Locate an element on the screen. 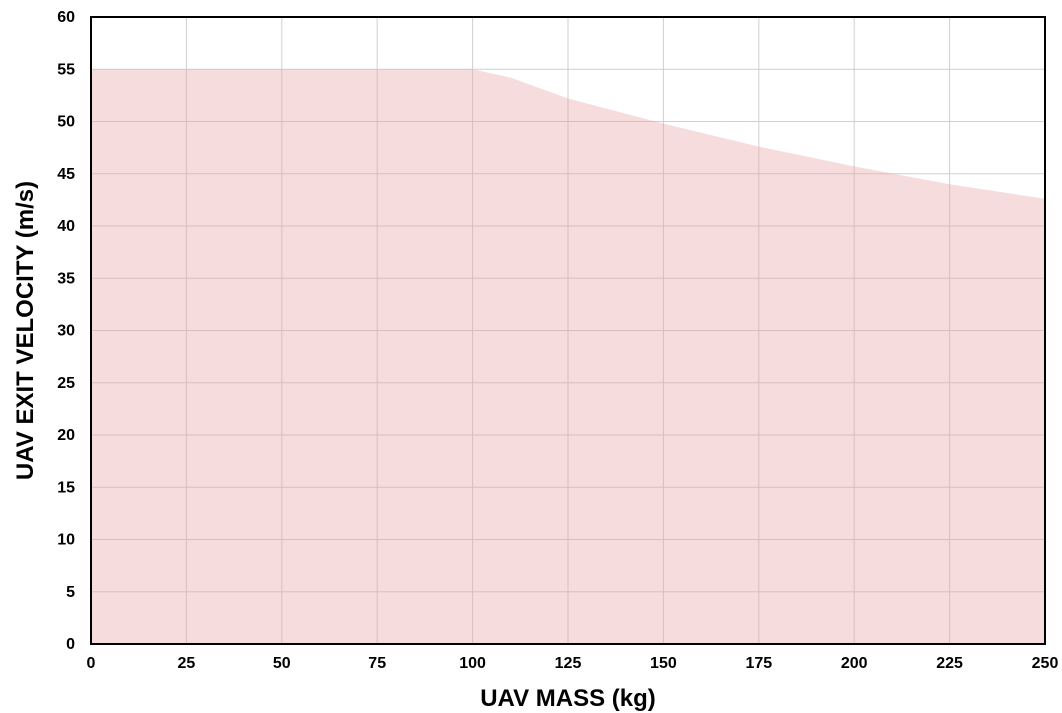 This screenshot has width=1062, height=713. y-tick-labels: 0 5 10 15 20 25 30 35 40 45 50 55 60 is located at coordinates (66, 331).